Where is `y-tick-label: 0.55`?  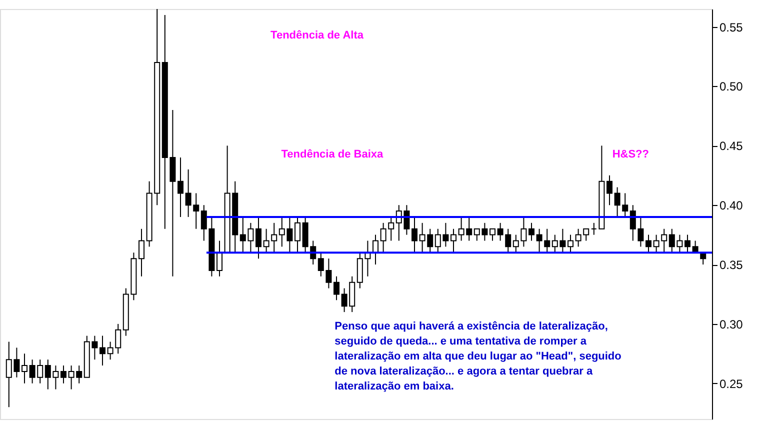 y-tick-label: 0.55 is located at coordinates (732, 27).